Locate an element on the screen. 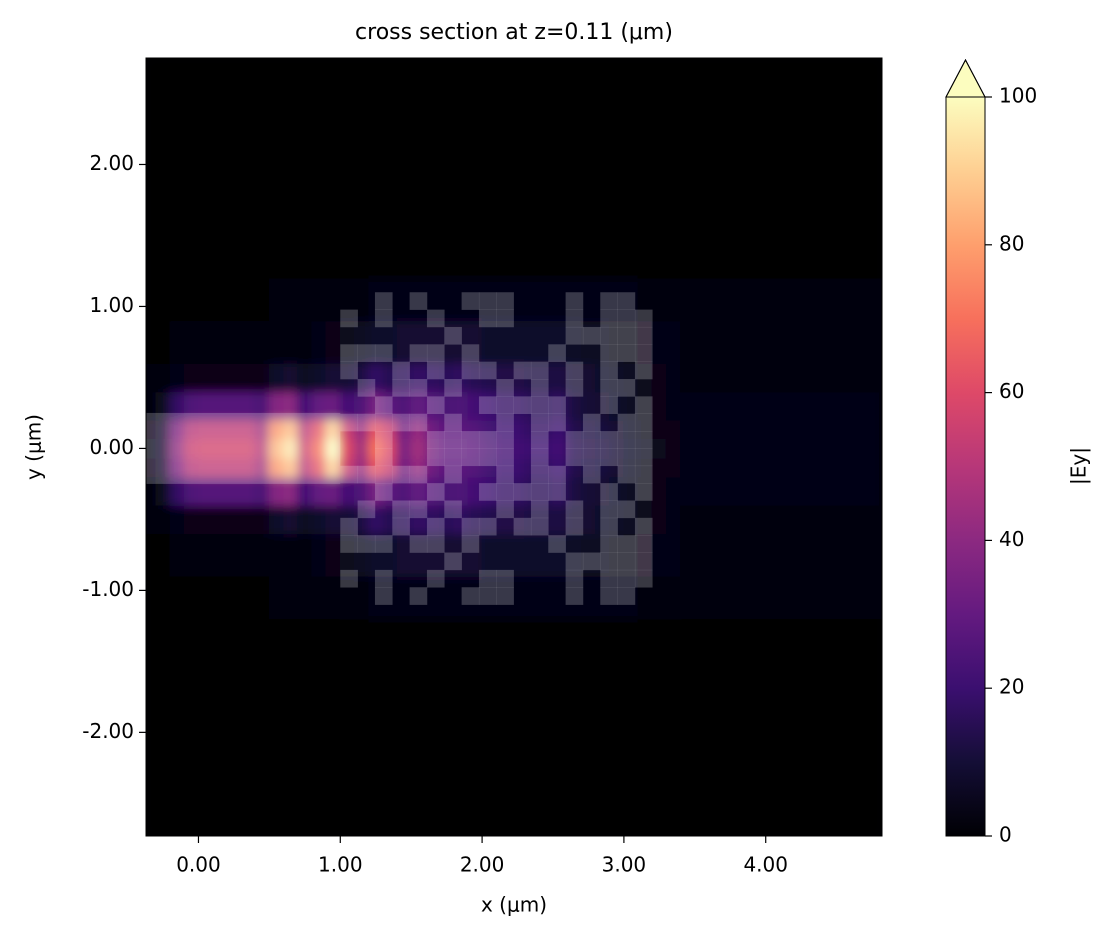  chart-title: cross section at z=0.11 (μm) is located at coordinates (514, 32).